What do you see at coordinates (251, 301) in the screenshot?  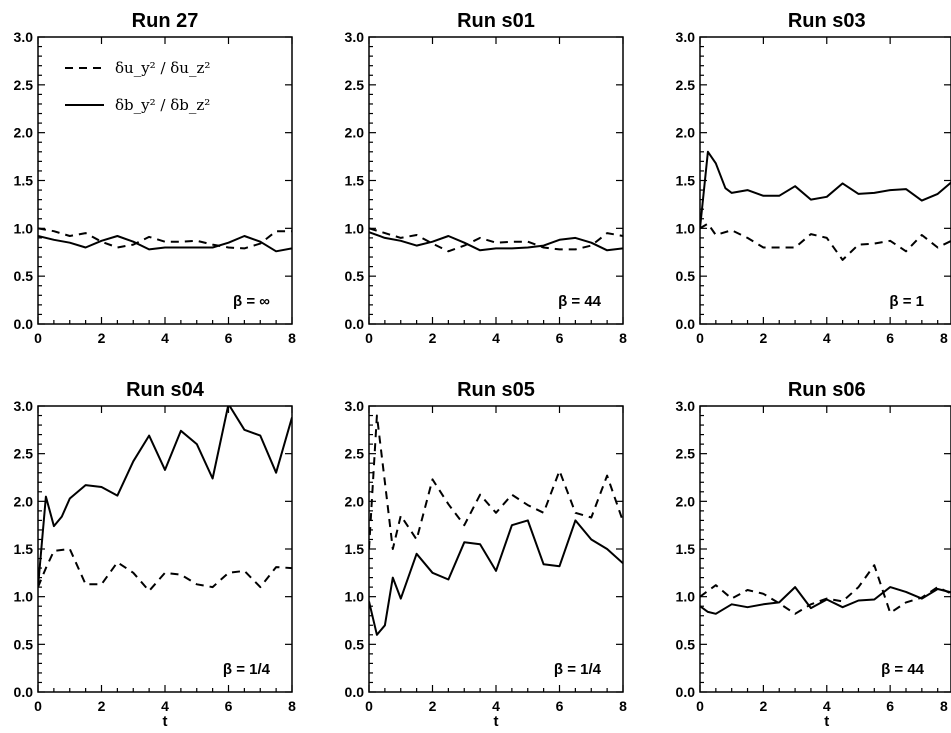 I see `beta-annotation: β = ∞` at bounding box center [251, 301].